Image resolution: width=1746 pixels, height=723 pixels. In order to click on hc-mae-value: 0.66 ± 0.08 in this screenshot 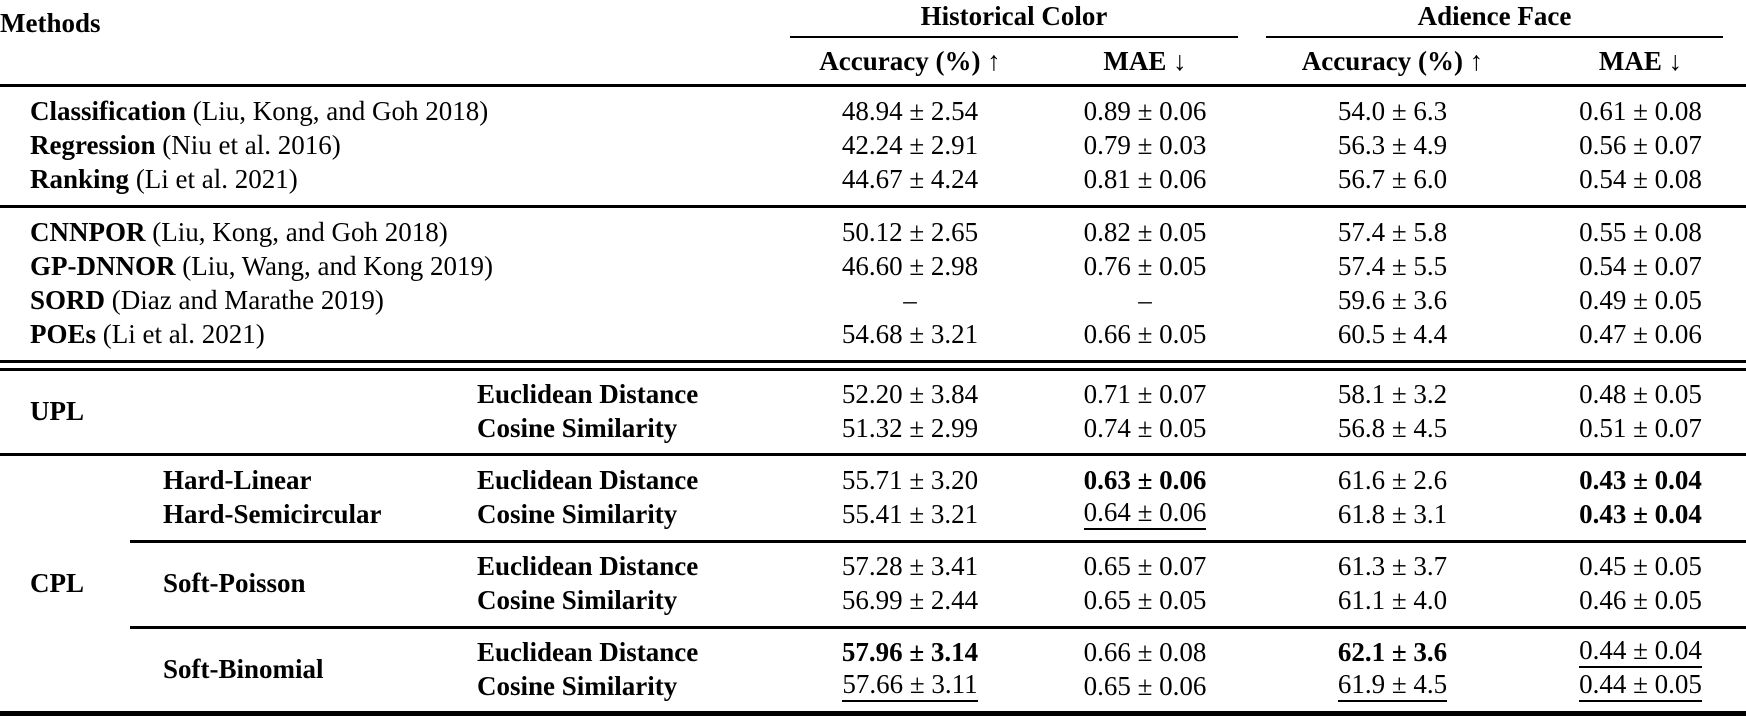, I will do `click(1145, 651)`.